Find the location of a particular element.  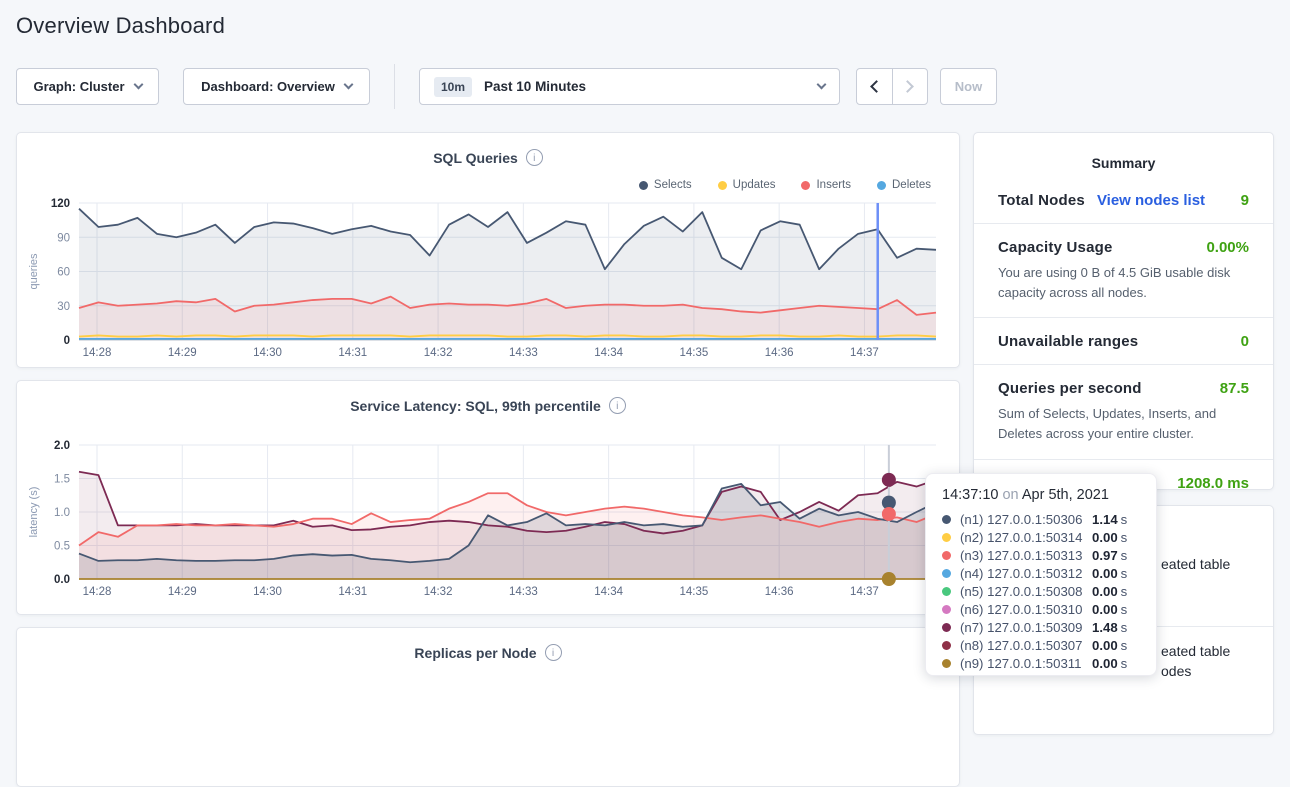

sql-queries-legend: Selects Updates Inserts Deletes is located at coordinates (784, 185).